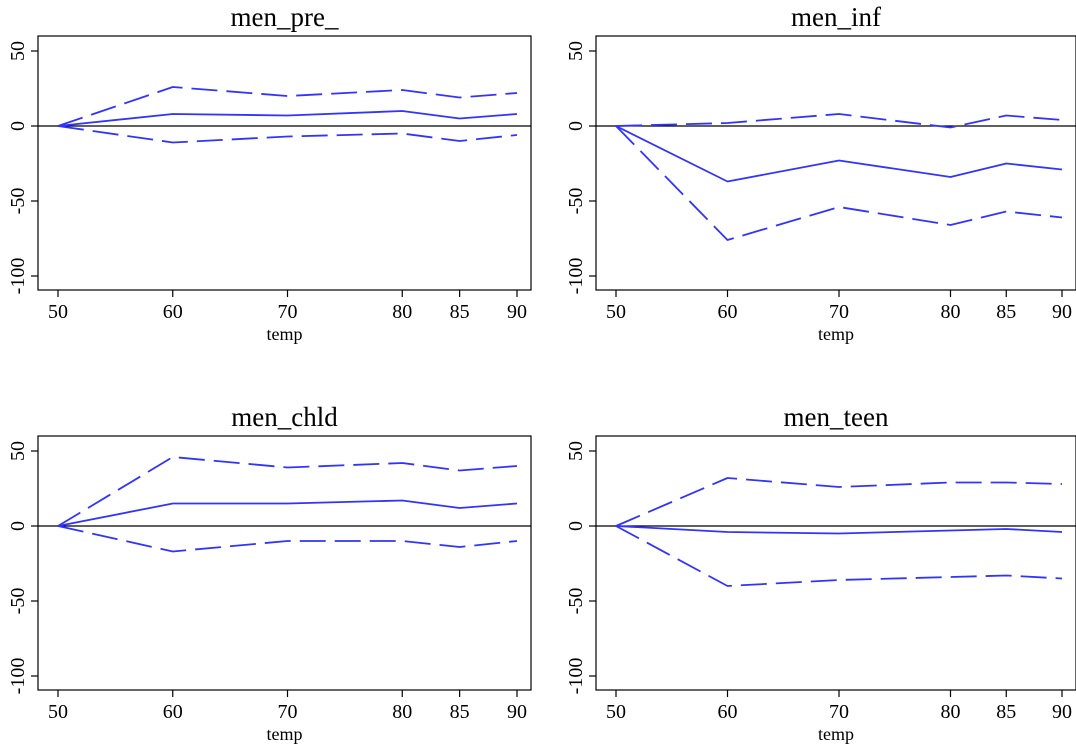 The height and width of the screenshot is (754, 1076). I want to click on panel-title: men_pre_, so click(285, 17).